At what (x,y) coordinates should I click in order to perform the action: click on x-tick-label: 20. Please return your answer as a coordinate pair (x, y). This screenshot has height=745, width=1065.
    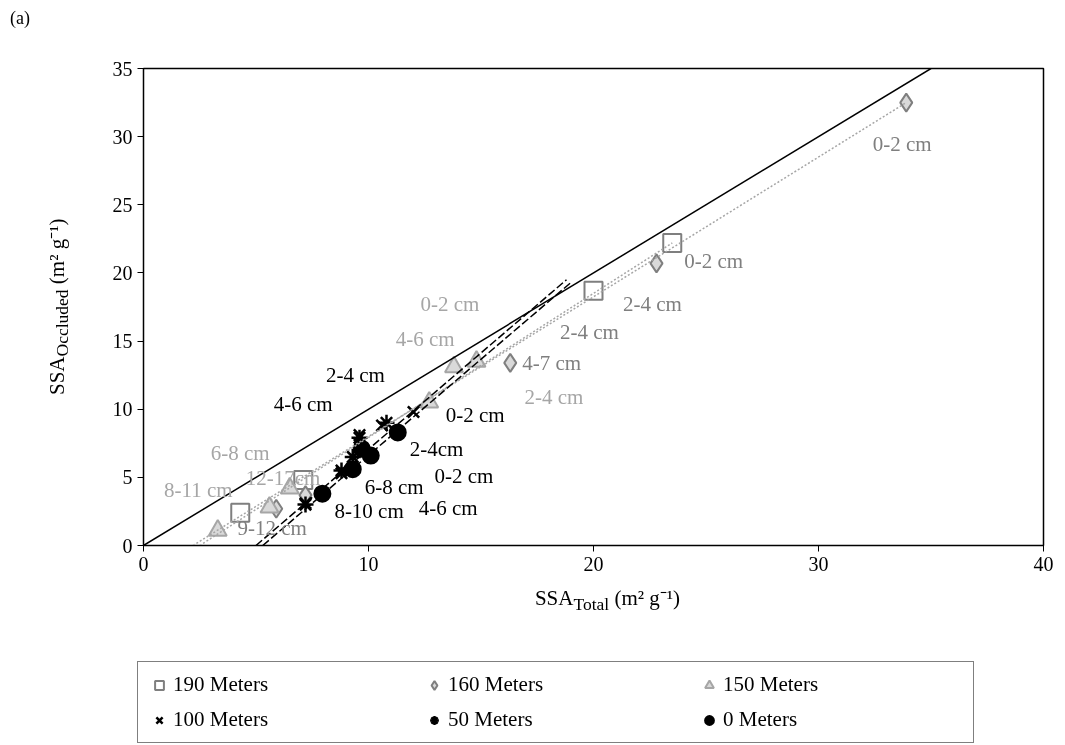
    Looking at the image, I should click on (593, 563).